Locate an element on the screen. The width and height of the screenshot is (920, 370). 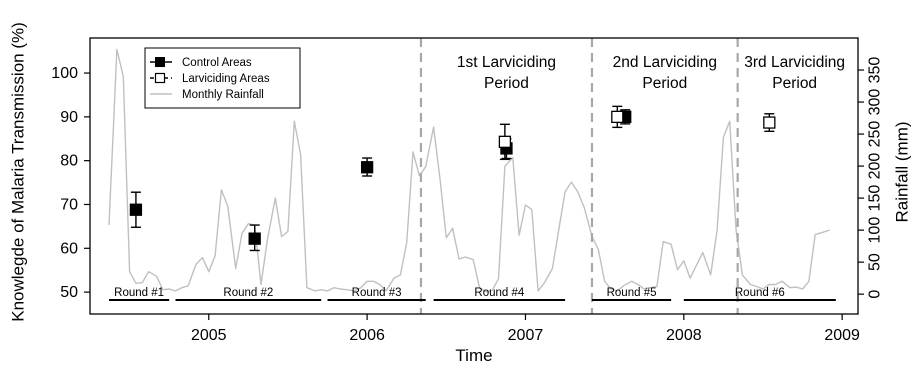
larviciding-point-1-marker is located at coordinates (505, 141).